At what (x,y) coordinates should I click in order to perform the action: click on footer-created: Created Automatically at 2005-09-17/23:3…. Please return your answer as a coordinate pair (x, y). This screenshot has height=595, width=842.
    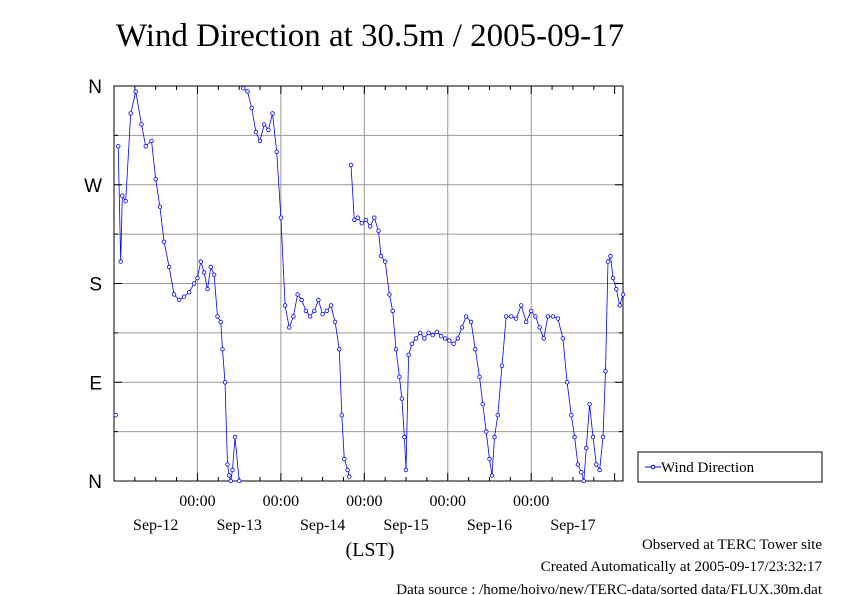
    Looking at the image, I should click on (682, 567).